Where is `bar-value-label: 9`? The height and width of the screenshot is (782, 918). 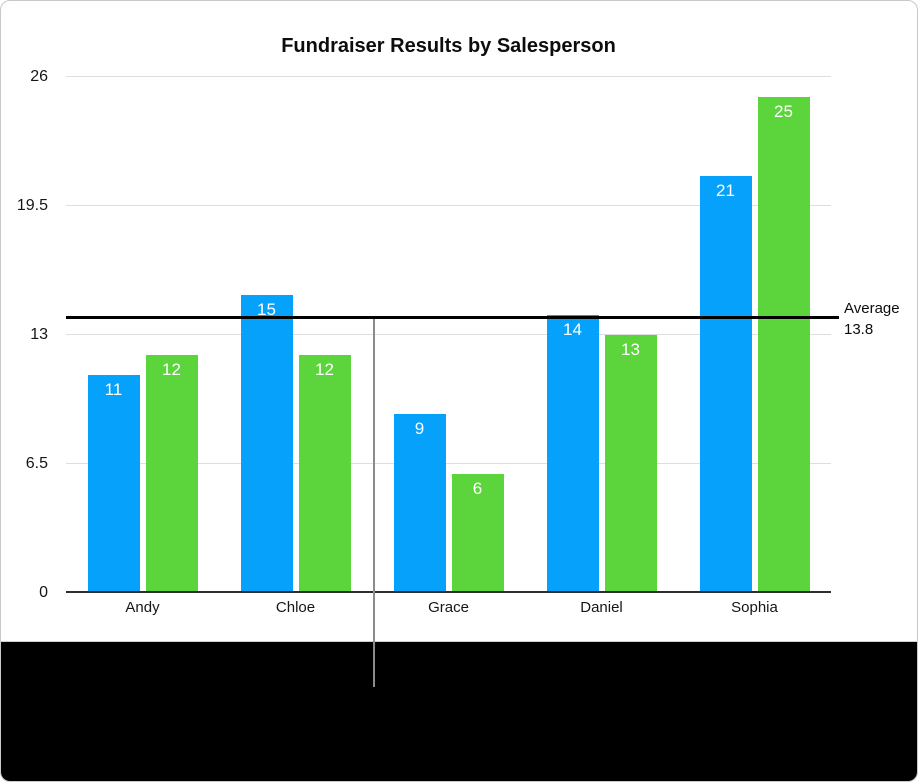 bar-value-label: 9 is located at coordinates (419, 429).